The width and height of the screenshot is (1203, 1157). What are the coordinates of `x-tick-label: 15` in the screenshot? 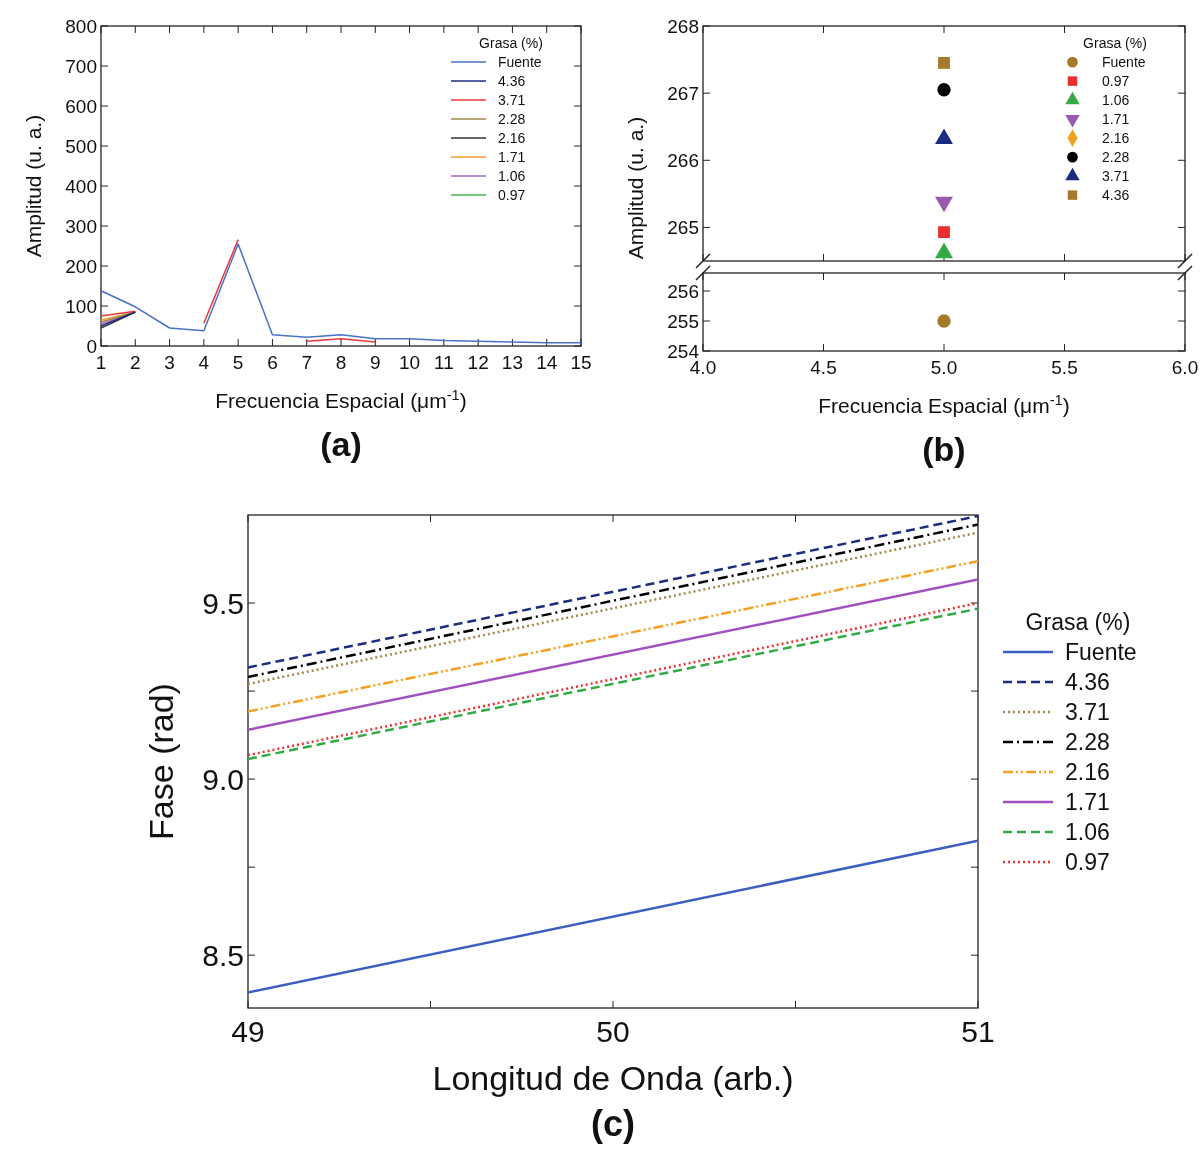 It's located at (581, 362).